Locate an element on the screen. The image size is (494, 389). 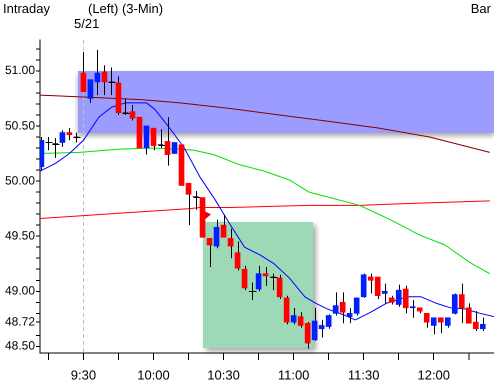
x-tick-label: 11:00 is located at coordinates (294, 374).